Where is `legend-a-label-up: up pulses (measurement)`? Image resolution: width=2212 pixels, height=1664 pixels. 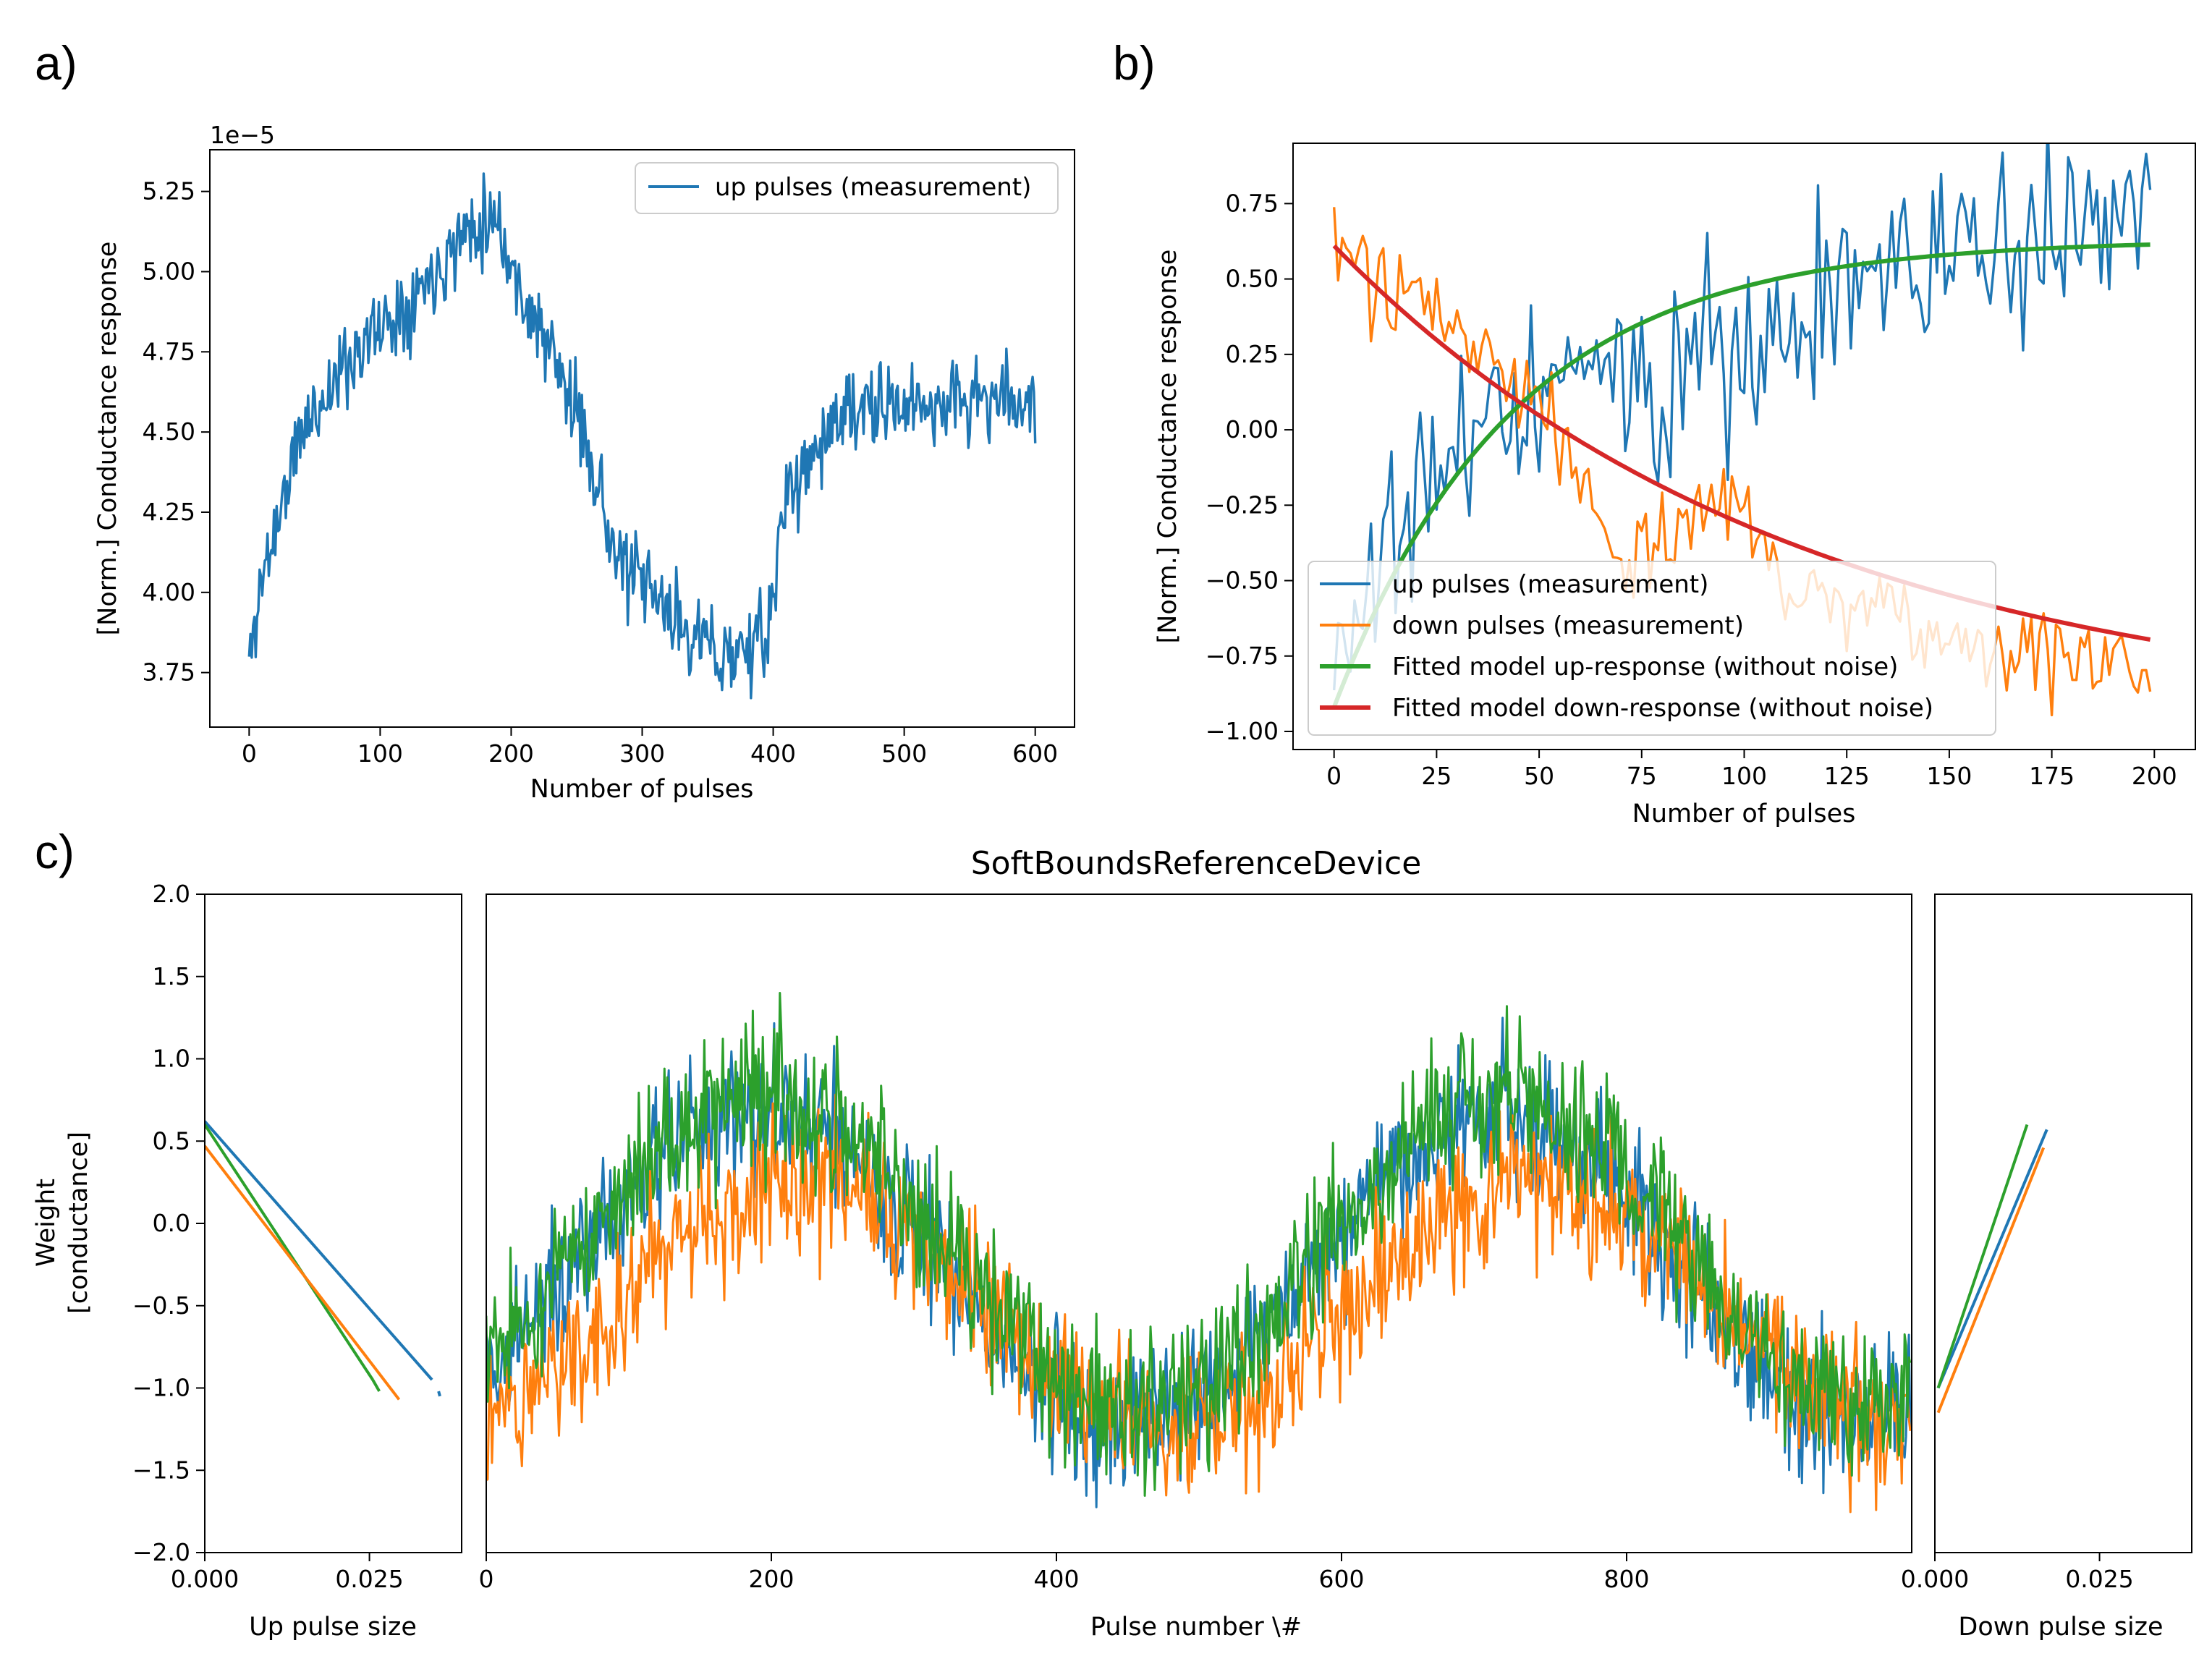 legend-a-label-up: up pulses (measurement) is located at coordinates (873, 187).